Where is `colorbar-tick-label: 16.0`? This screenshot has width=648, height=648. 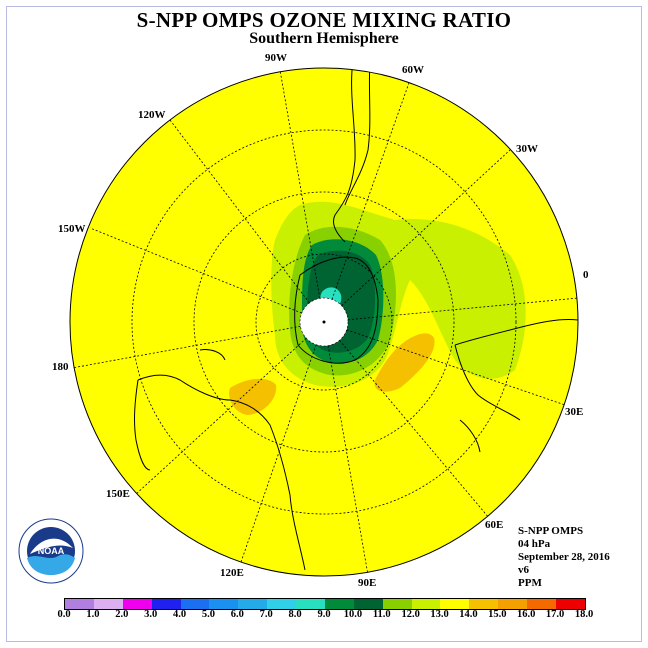
colorbar-tick-label: 16.0 is located at coordinates (526, 614).